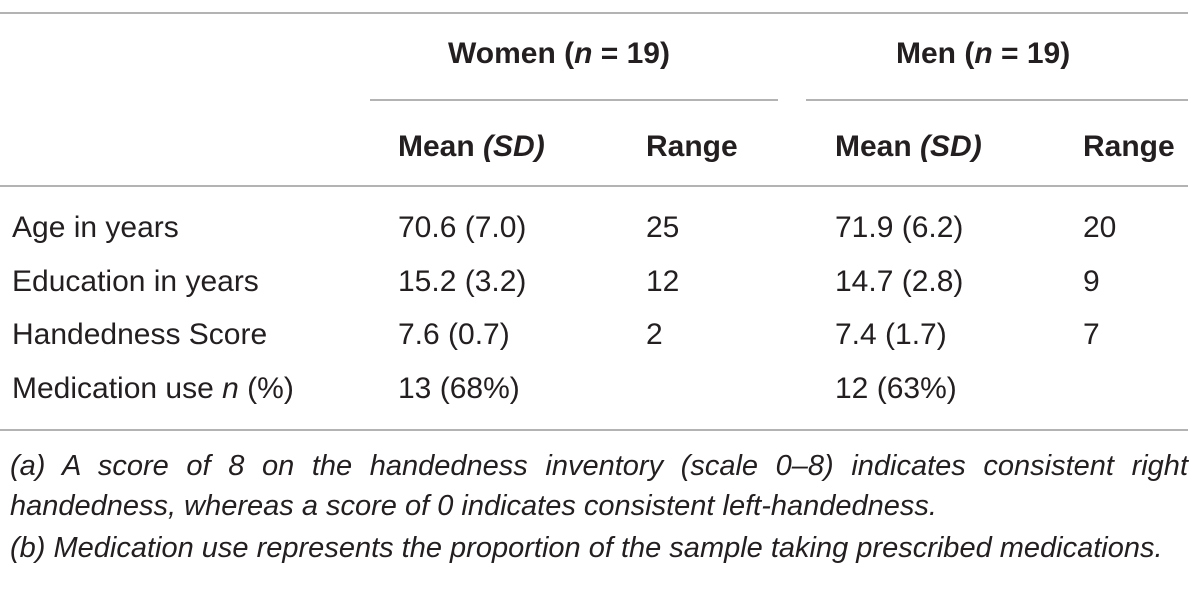 The image size is (1200, 614). Describe the element at coordinates (692, 146) in the screenshot. I see `women-range-header: Range` at that location.